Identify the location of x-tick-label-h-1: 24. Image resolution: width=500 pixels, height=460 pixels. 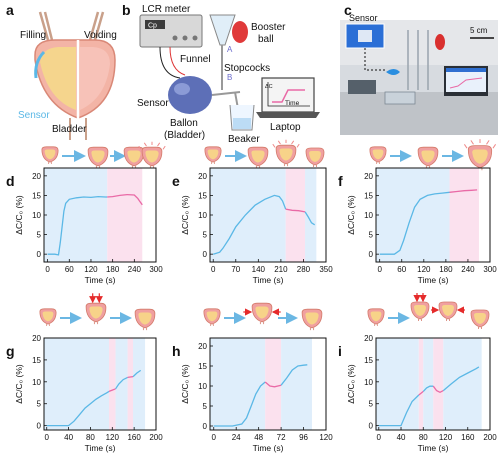
(236, 437).